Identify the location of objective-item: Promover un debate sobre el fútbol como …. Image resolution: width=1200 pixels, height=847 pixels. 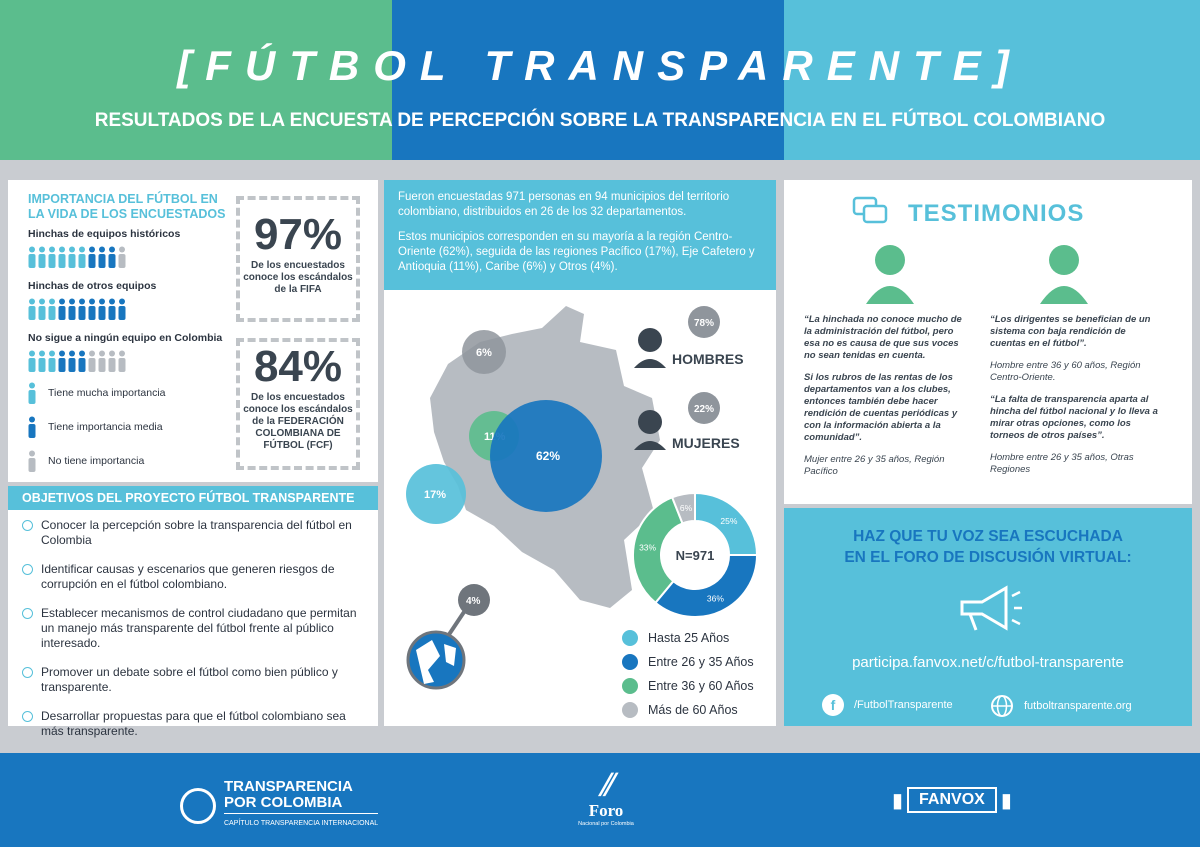
(193, 680).